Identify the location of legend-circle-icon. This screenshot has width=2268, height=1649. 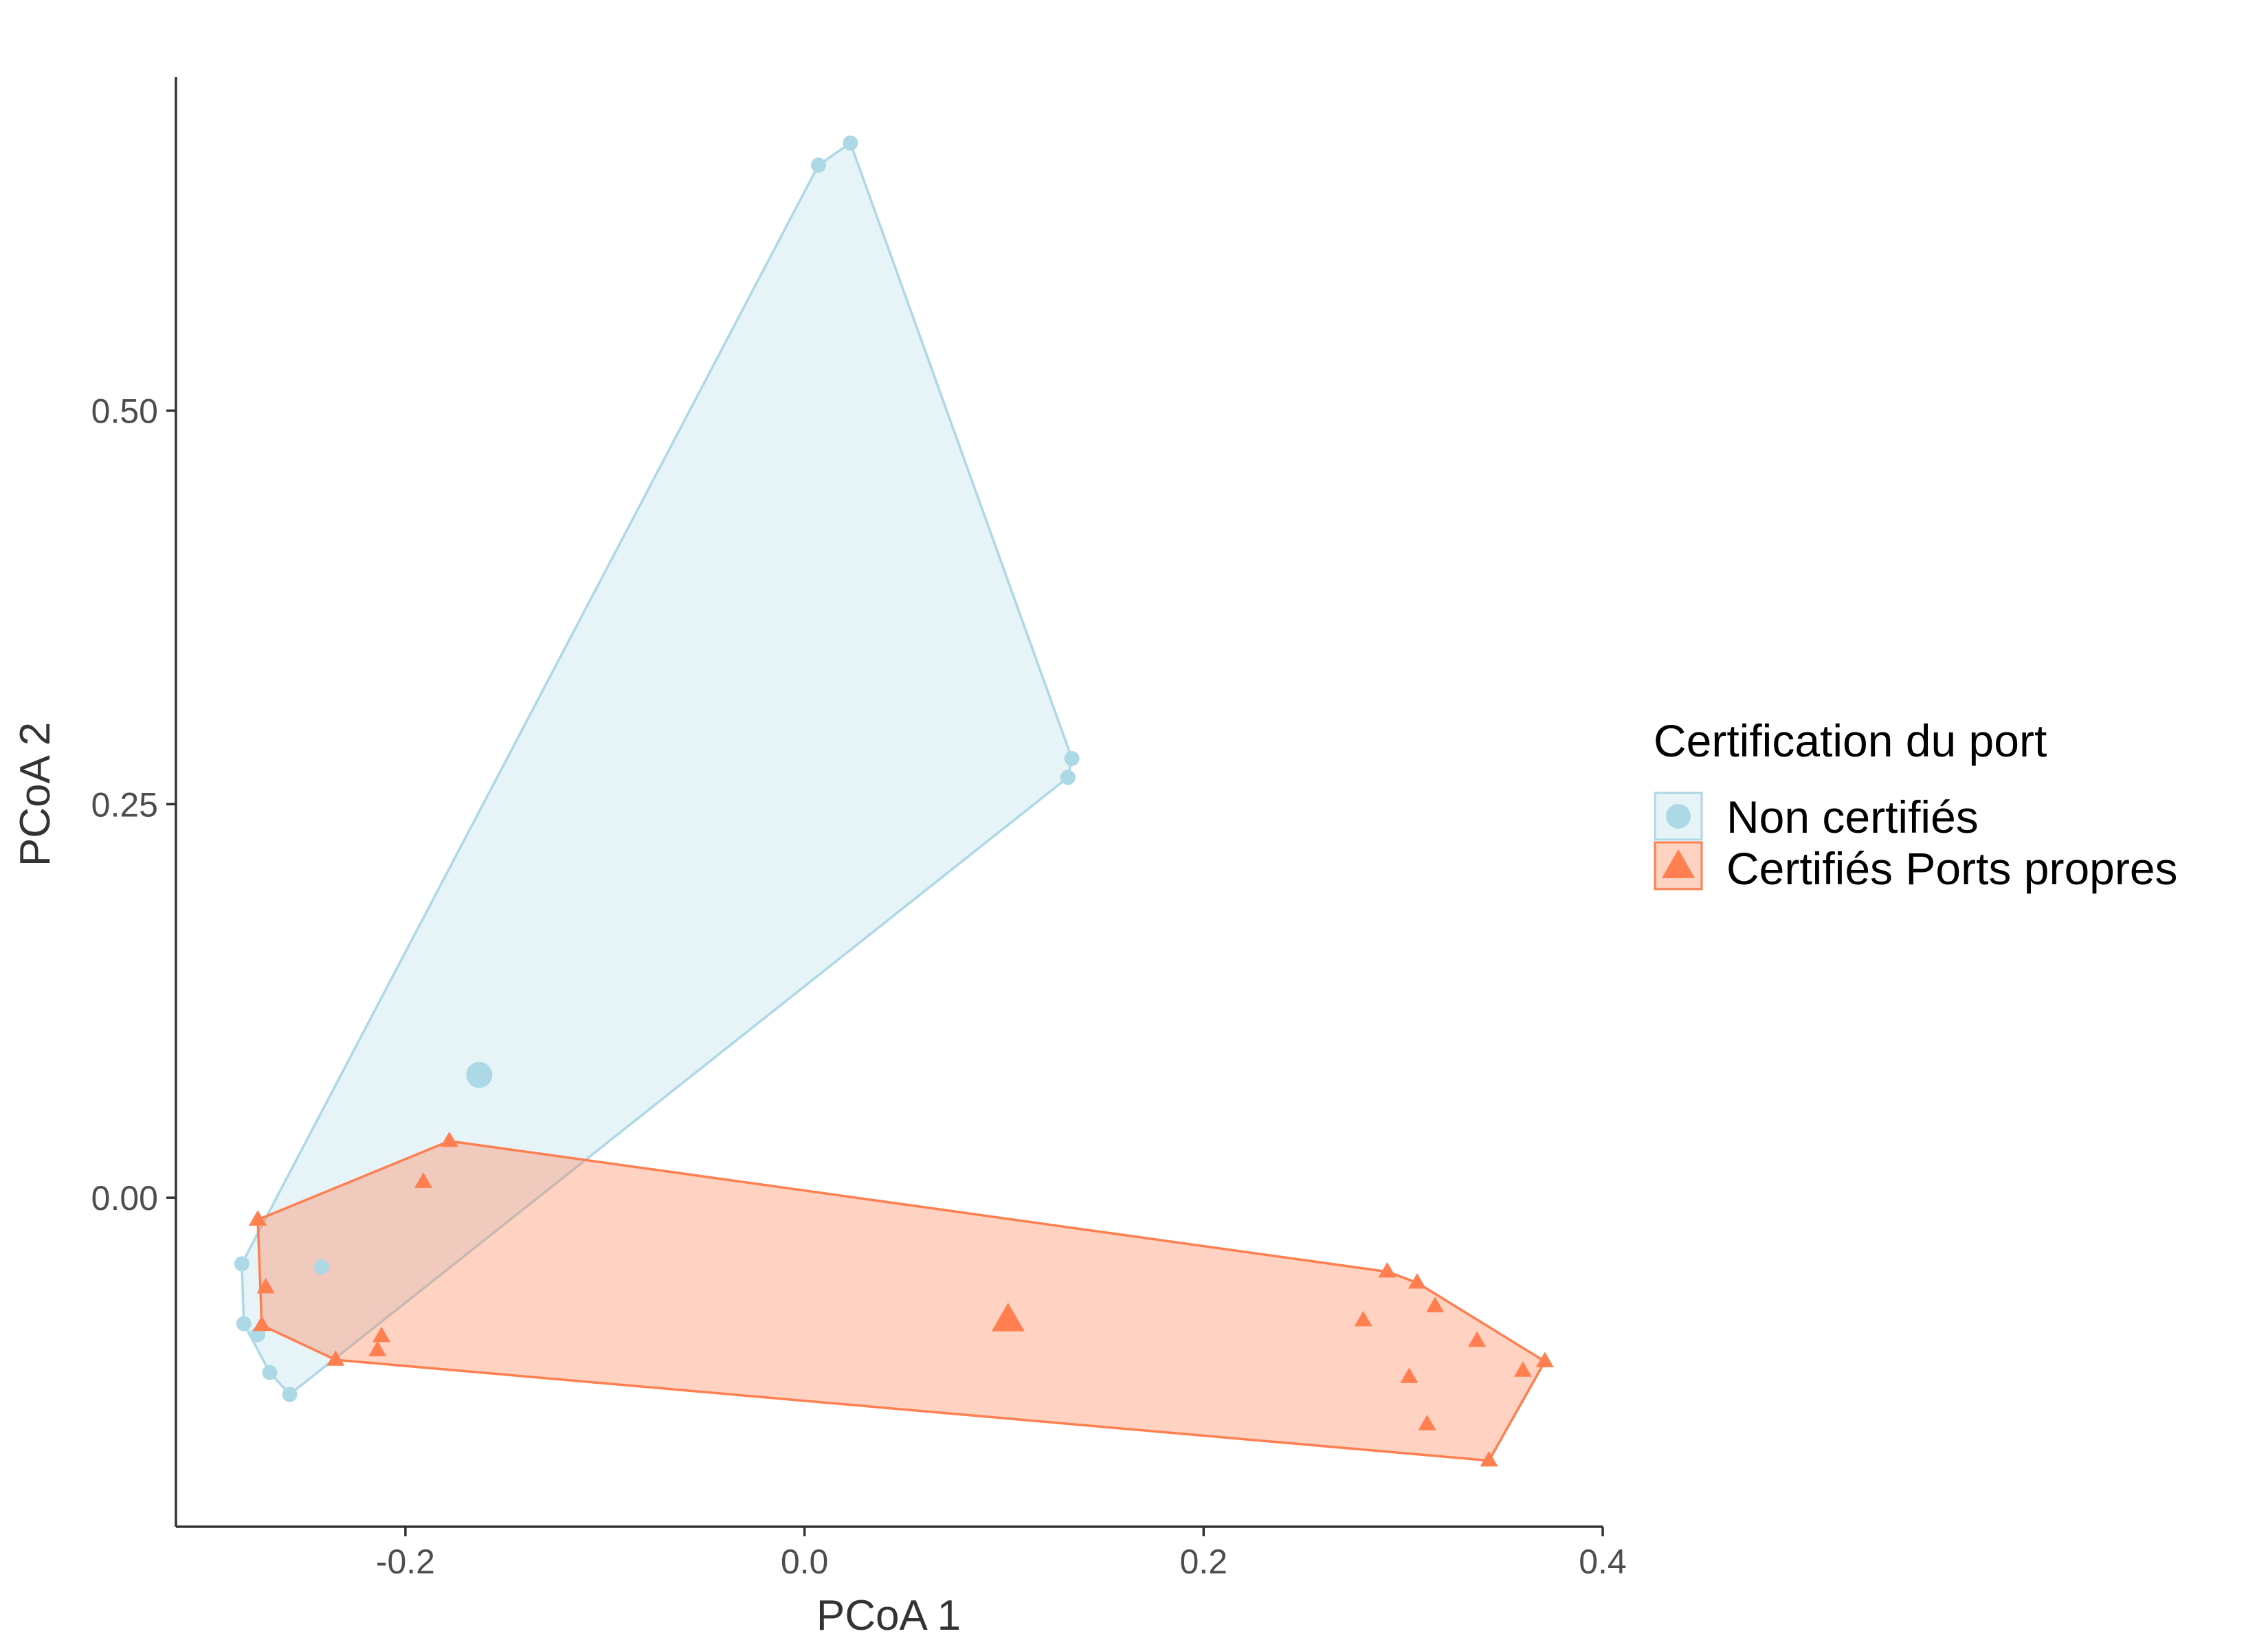
(1679, 817).